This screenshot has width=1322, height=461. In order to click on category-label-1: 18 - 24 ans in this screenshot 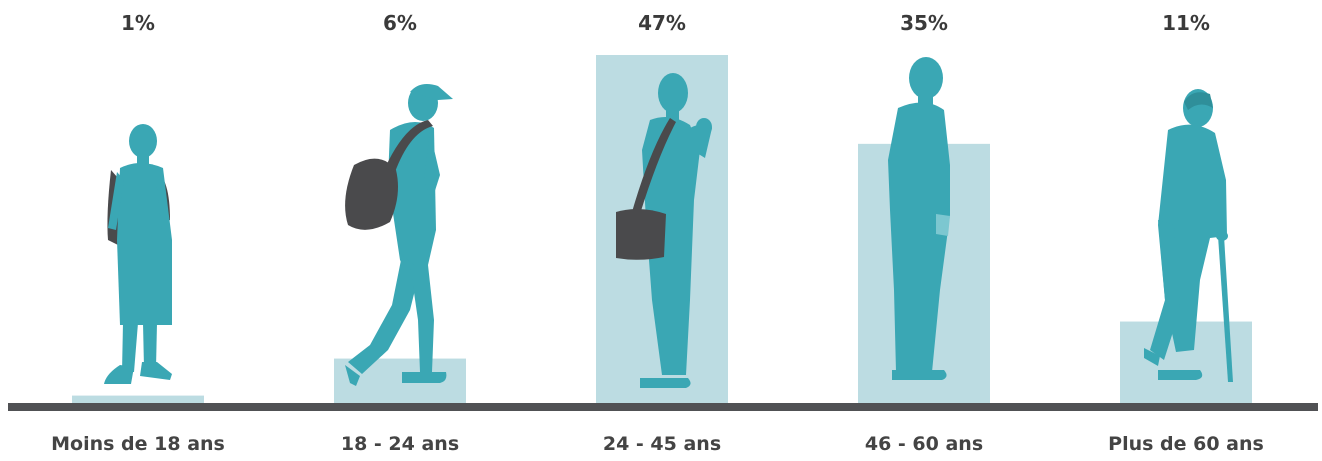, I will do `click(400, 444)`.